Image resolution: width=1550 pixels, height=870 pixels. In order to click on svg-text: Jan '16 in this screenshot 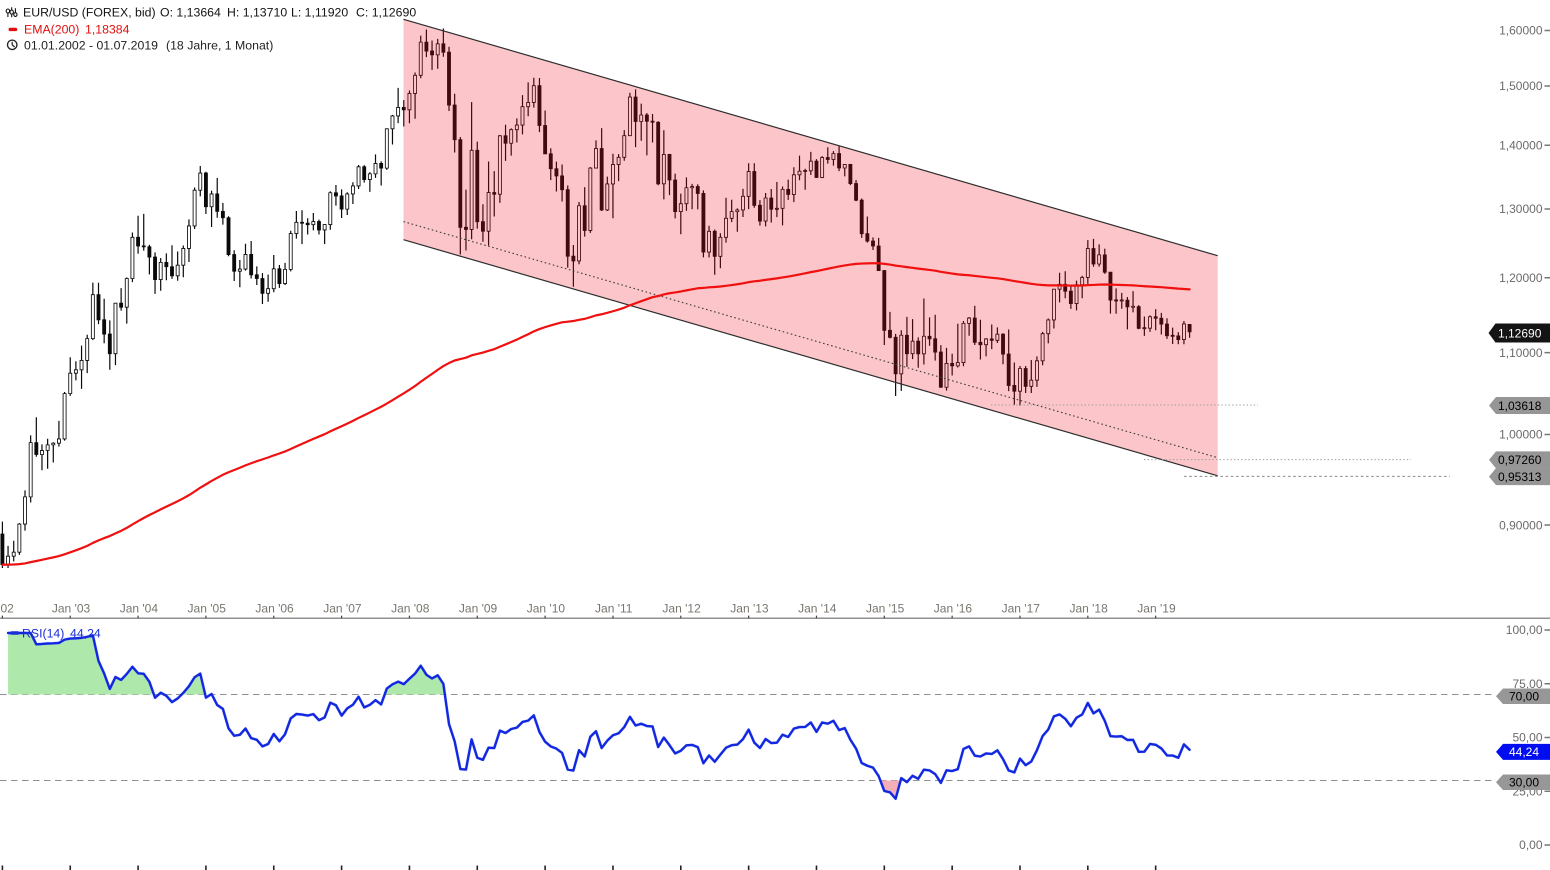, I will do `click(953, 609)`.